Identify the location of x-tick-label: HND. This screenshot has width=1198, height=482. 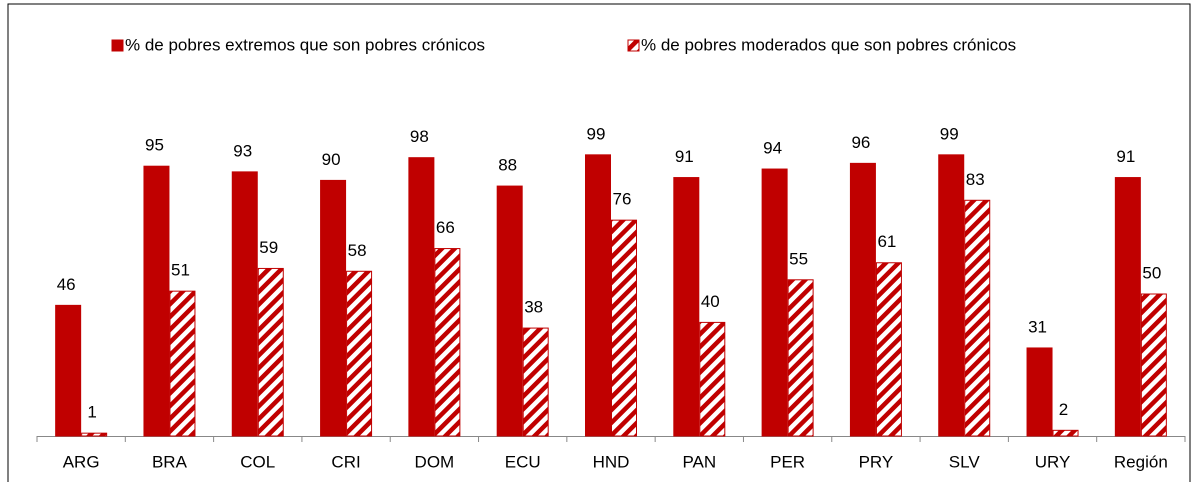
(611, 461).